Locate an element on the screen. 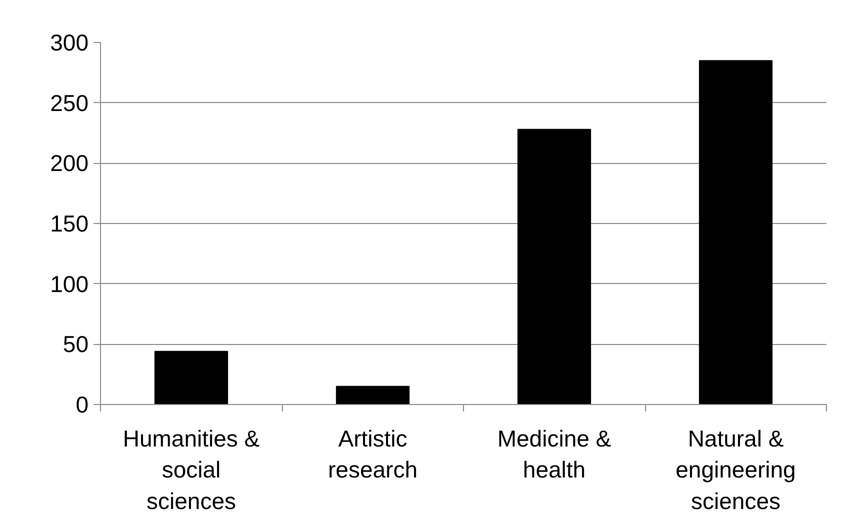 This screenshot has height=516, width=842. y-tick-label: 300 is located at coordinates (69, 43).